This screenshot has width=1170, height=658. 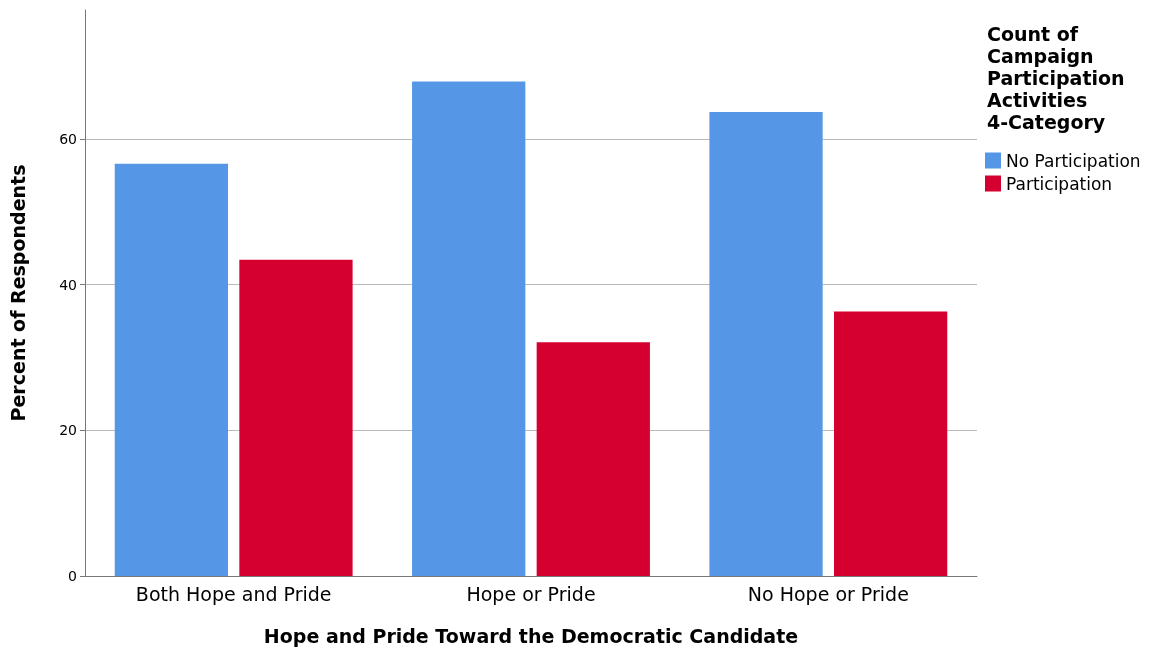 What do you see at coordinates (828, 593) in the screenshot?
I see `x-tick-label: No Hope or Pride` at bounding box center [828, 593].